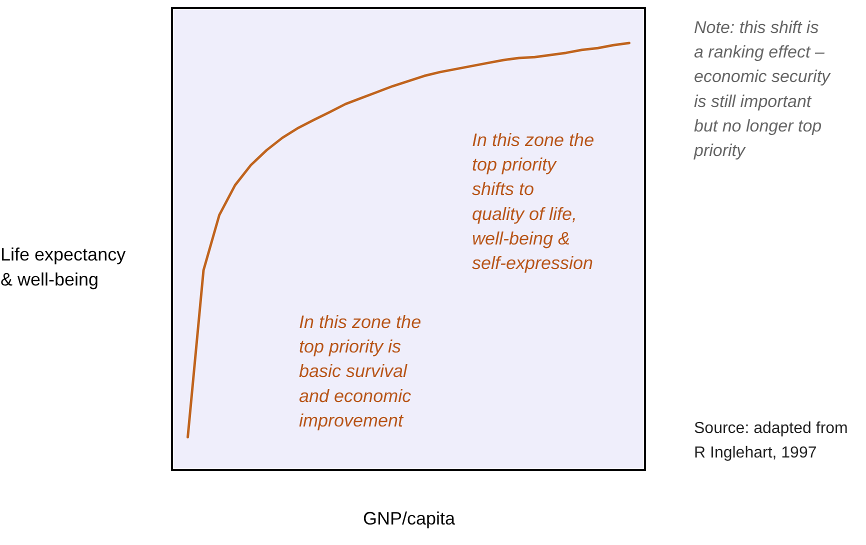 The image size is (866, 545). I want to click on text: Note: this shift is a ranking effect – economic security is still important but no longer top priority, so click(762, 89).